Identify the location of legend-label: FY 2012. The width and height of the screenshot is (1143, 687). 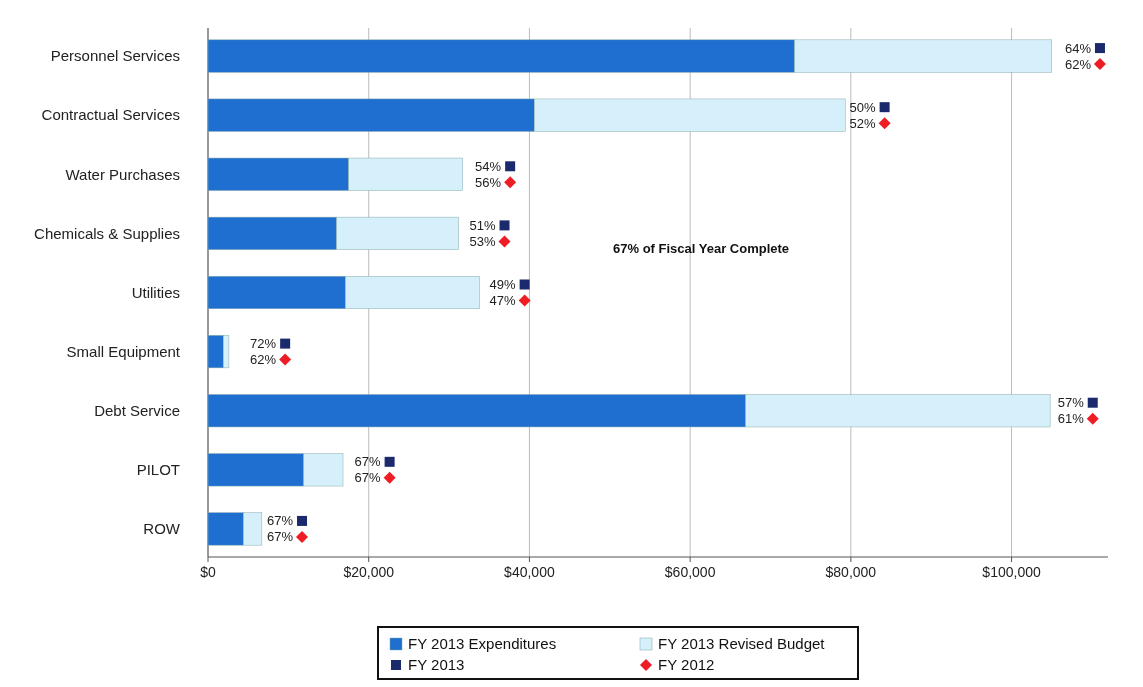
(686, 665).